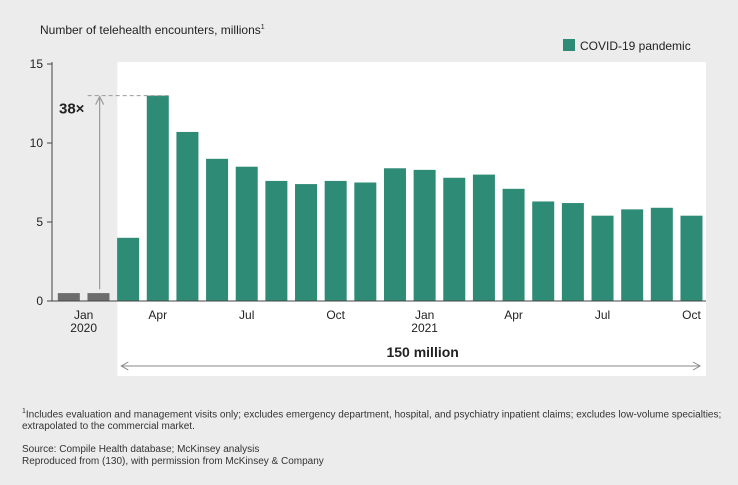 This screenshot has height=485, width=738. What do you see at coordinates (37, 143) in the screenshot?
I see `y-tick-label: 10` at bounding box center [37, 143].